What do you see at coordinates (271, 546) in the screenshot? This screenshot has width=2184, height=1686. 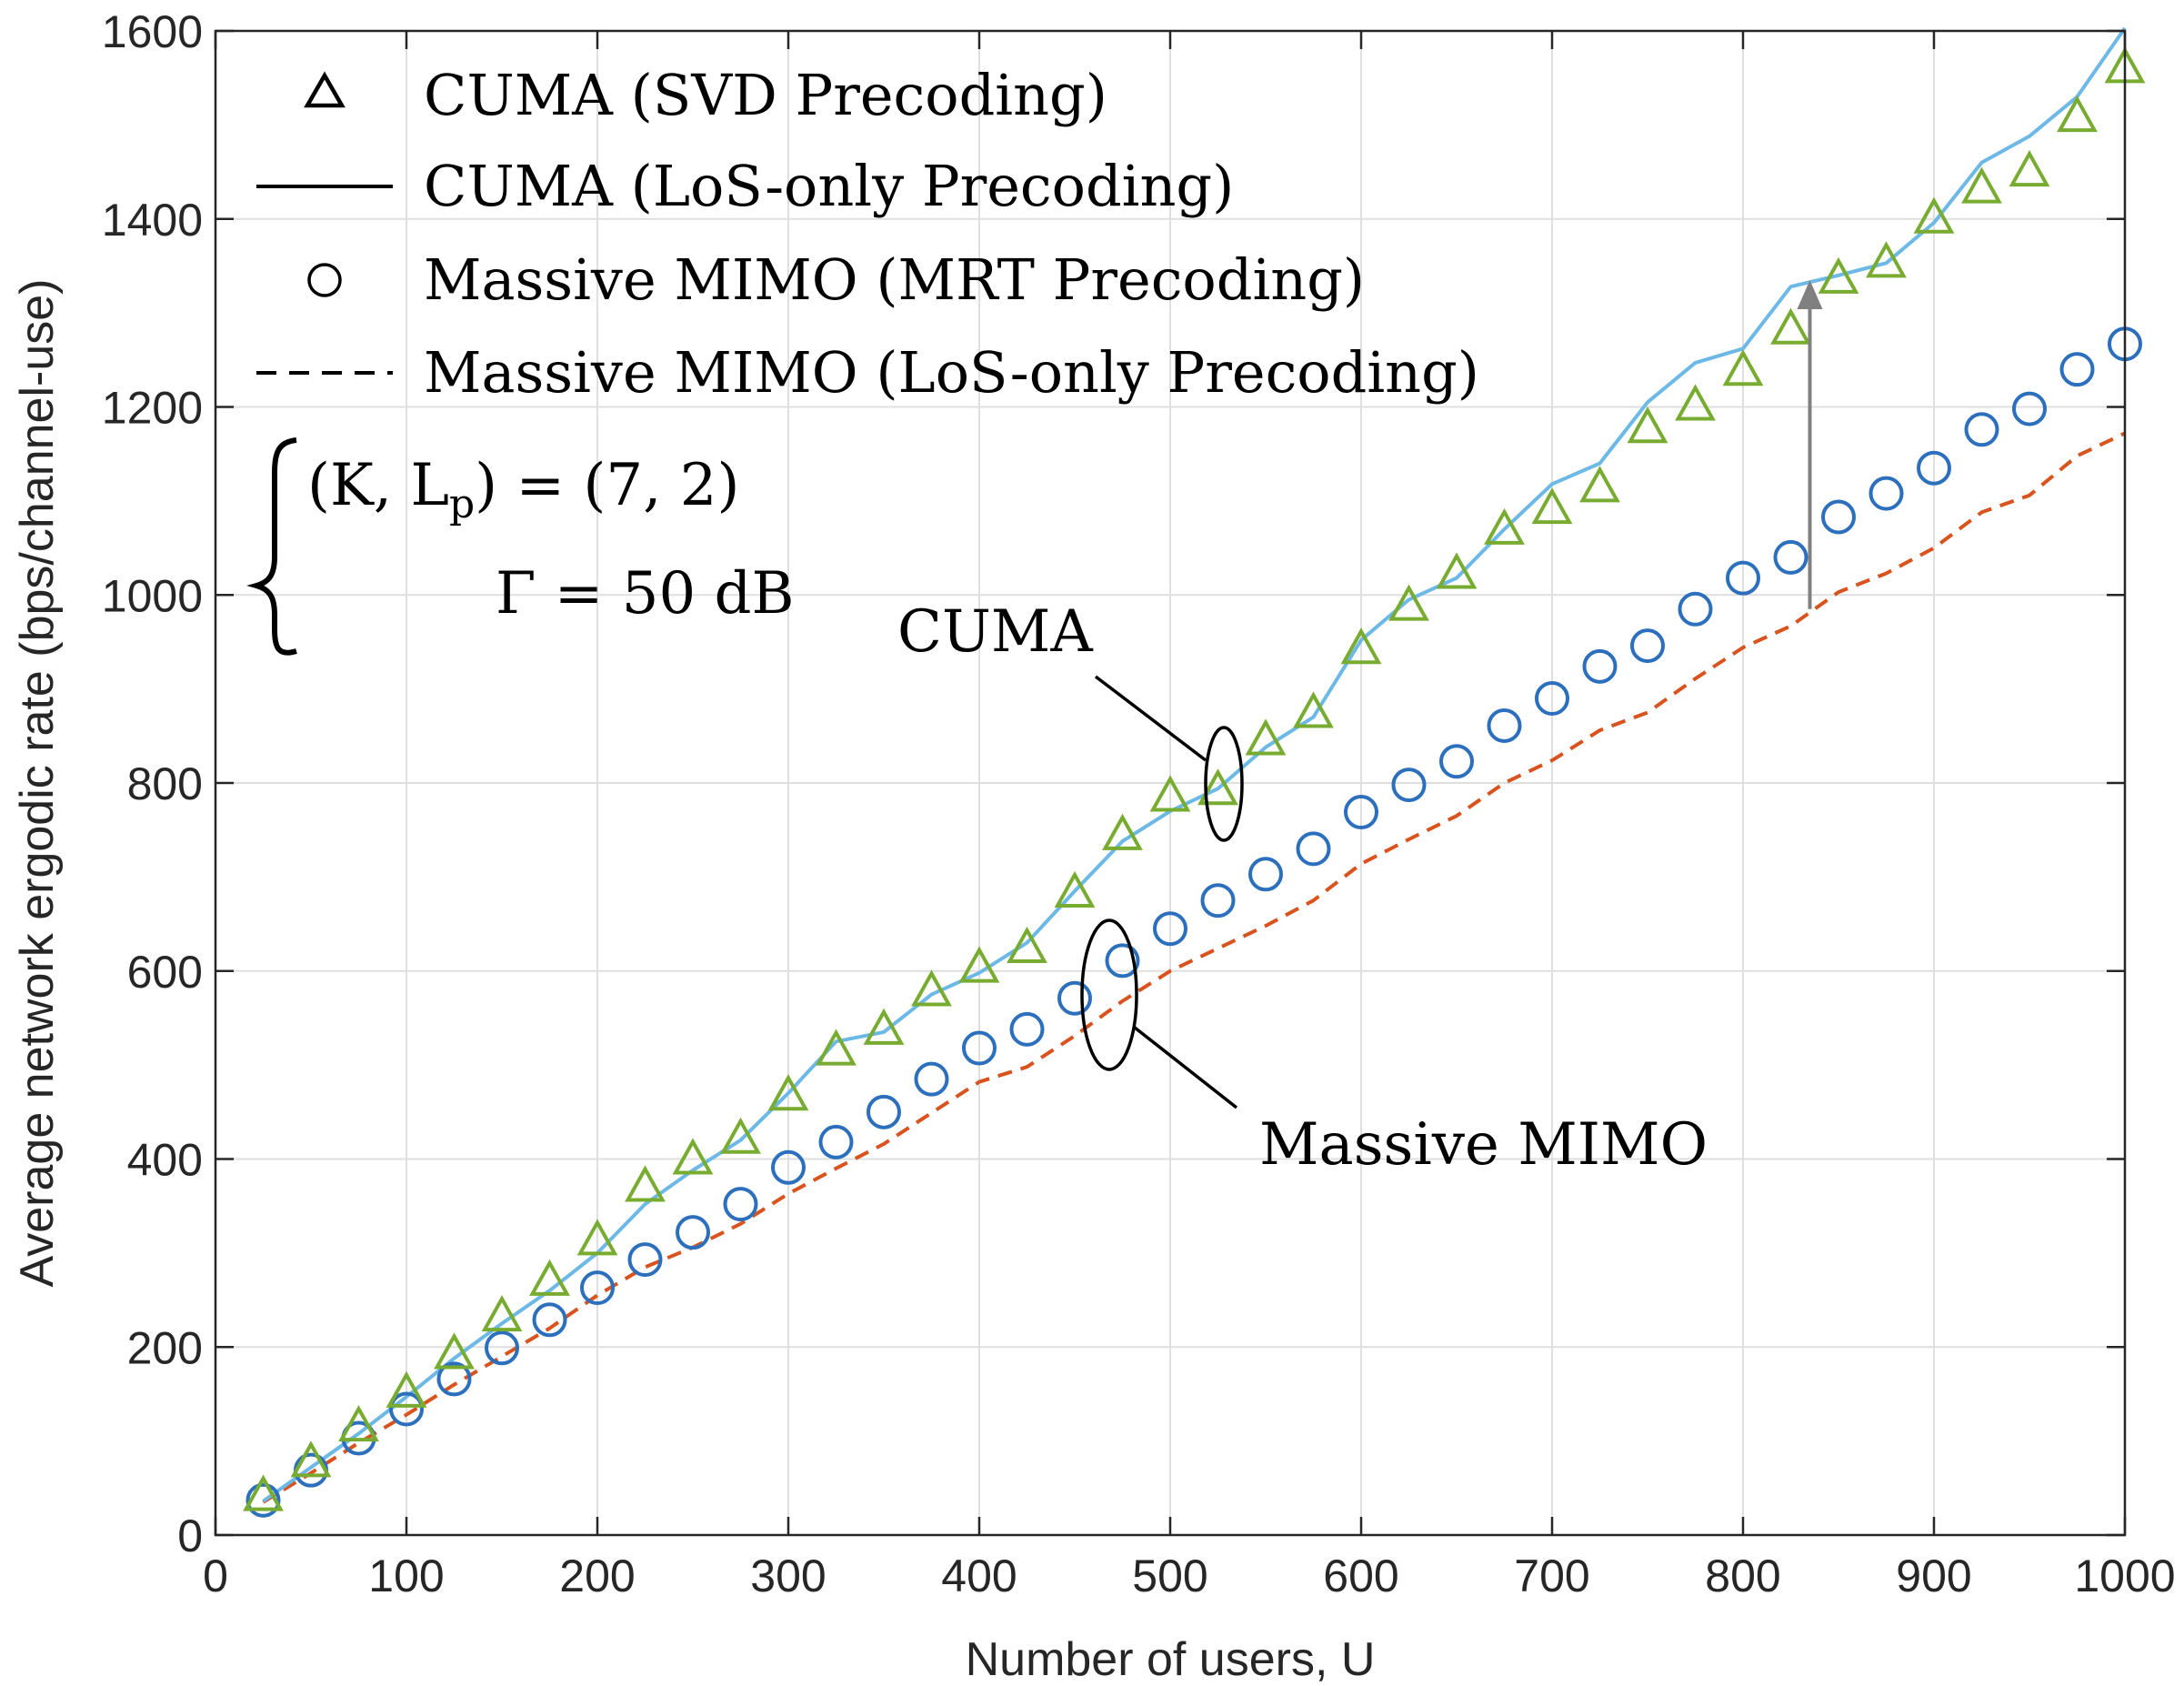 I see `left-brace` at bounding box center [271, 546].